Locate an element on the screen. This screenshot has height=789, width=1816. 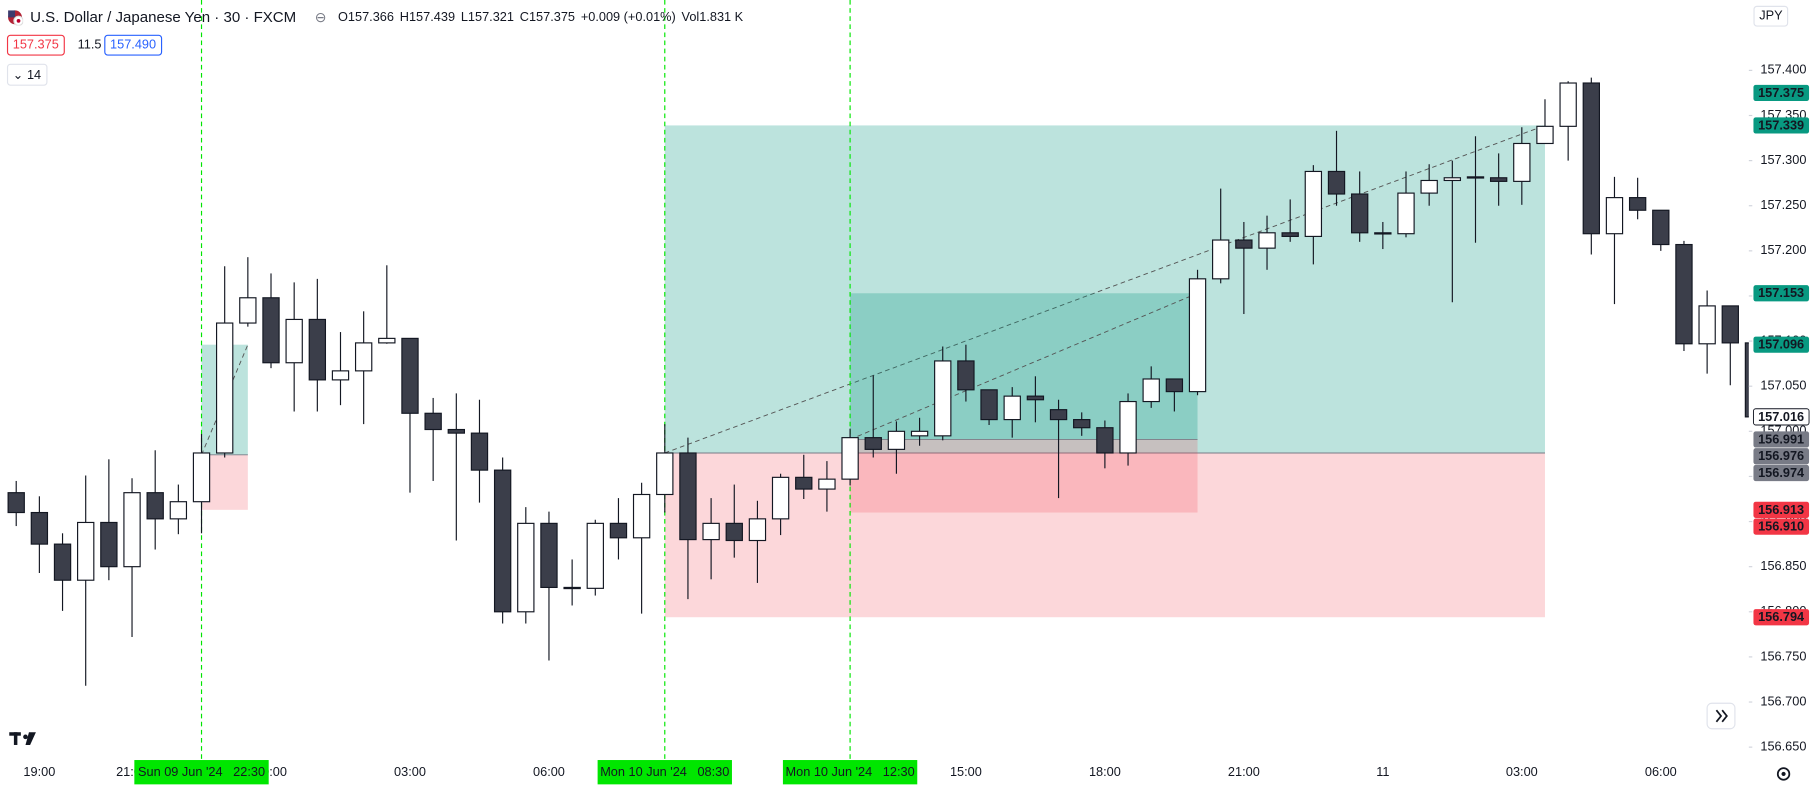
scroll-button is located at coordinates (1721, 716).